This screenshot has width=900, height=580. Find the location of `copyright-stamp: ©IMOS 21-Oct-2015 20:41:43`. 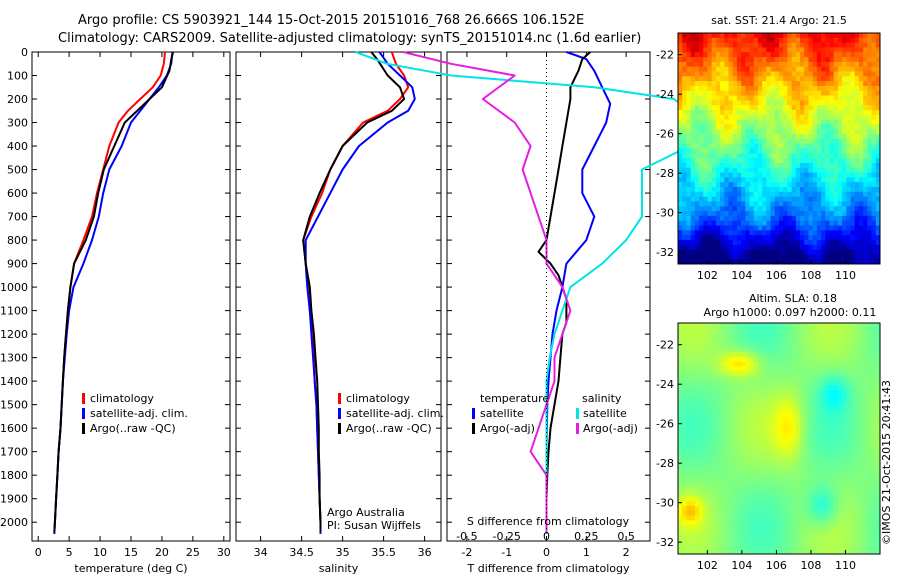

copyright-stamp: ©IMOS 21-Oct-2015 20:41:43 is located at coordinates (886, 462).